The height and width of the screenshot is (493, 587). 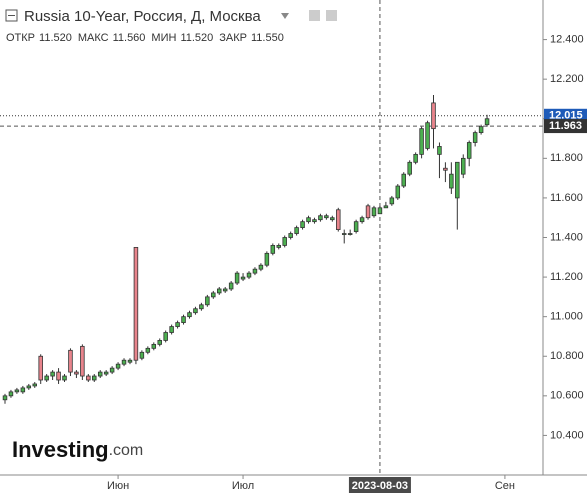 I want to click on y-tick-label: 10.800, so click(x=567, y=356).